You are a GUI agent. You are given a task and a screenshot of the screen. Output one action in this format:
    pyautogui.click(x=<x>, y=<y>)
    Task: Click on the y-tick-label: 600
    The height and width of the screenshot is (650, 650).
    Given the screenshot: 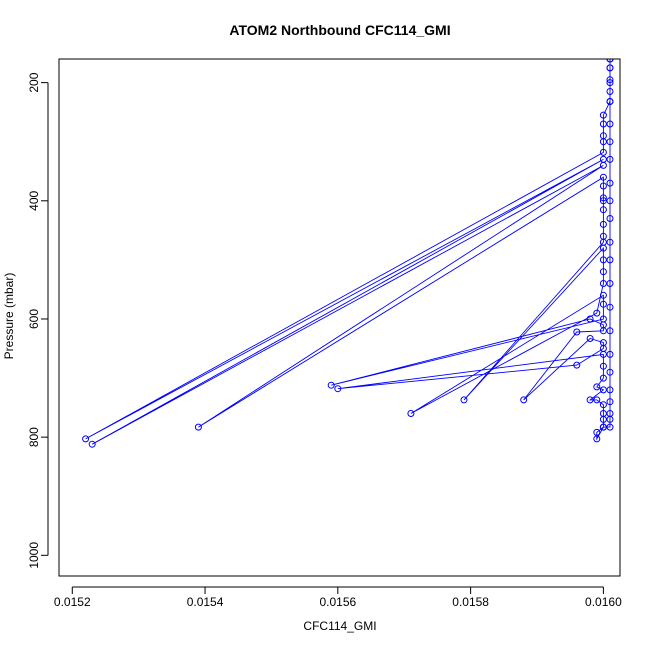 What is the action you would take?
    pyautogui.click(x=34, y=319)
    